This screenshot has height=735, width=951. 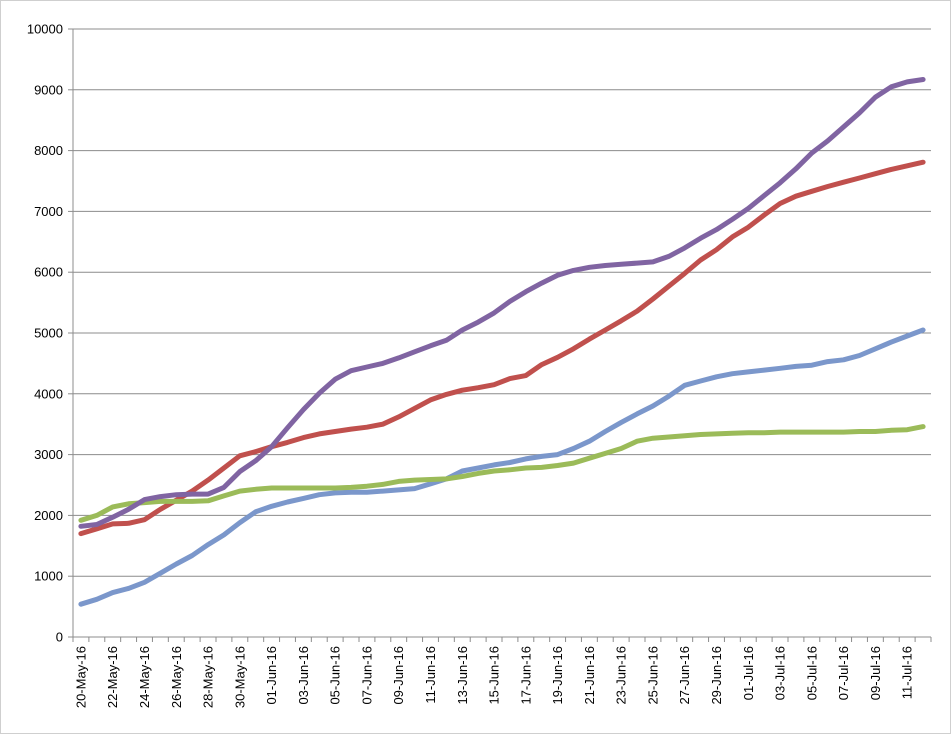 What do you see at coordinates (557, 675) in the screenshot?
I see `x-tick-label: 19-Jun-16` at bounding box center [557, 675].